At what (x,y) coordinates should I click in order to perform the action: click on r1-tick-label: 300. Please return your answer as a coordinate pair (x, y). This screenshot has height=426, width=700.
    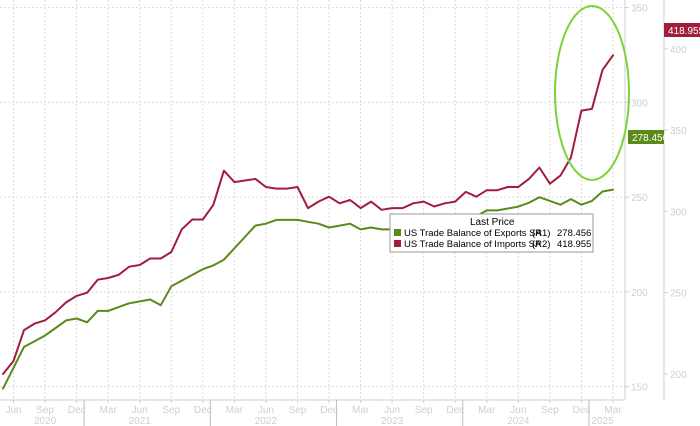
    Looking at the image, I should click on (639, 103).